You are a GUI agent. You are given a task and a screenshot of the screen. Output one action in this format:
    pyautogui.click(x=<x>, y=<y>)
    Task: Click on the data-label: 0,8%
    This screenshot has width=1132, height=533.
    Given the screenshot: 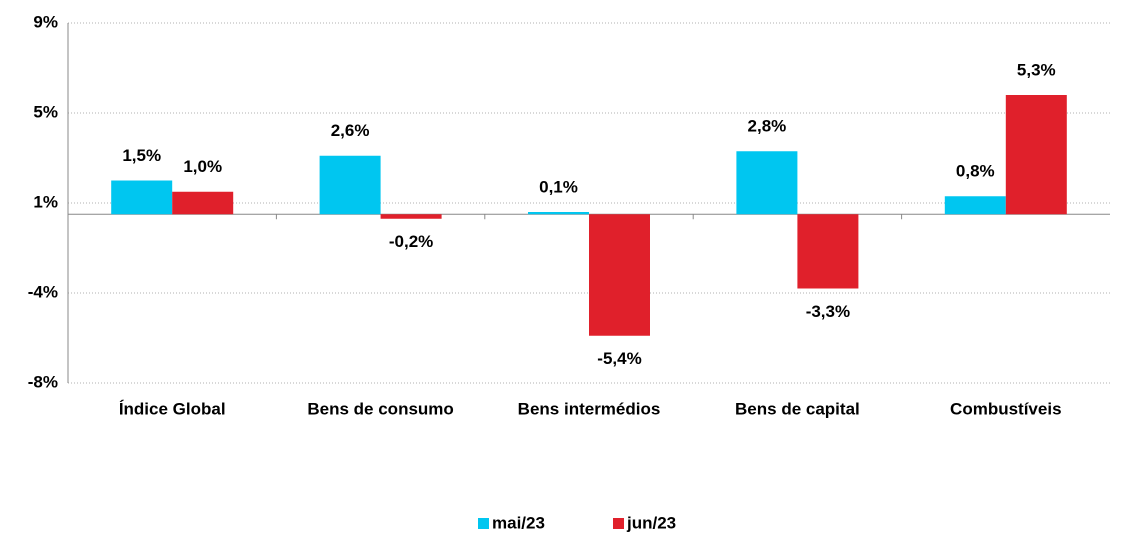 What is the action you would take?
    pyautogui.click(x=975, y=171)
    